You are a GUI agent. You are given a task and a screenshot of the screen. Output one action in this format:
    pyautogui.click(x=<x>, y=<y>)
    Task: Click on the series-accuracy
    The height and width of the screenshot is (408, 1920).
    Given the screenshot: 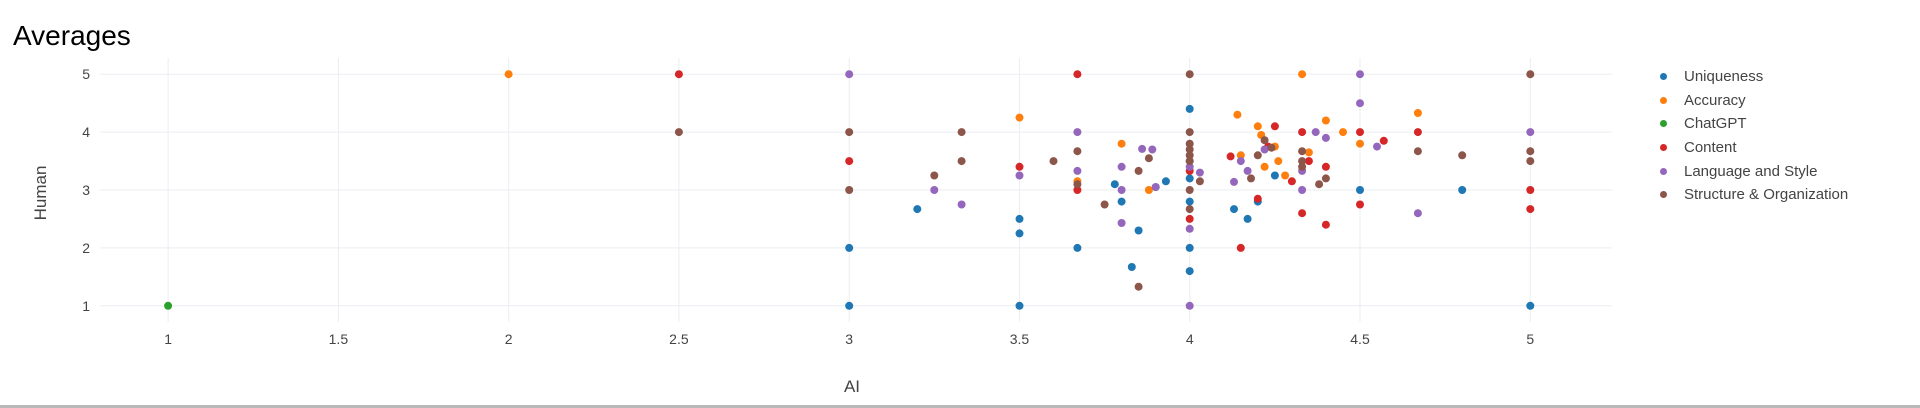 What is the action you would take?
    pyautogui.click(x=963, y=132)
    